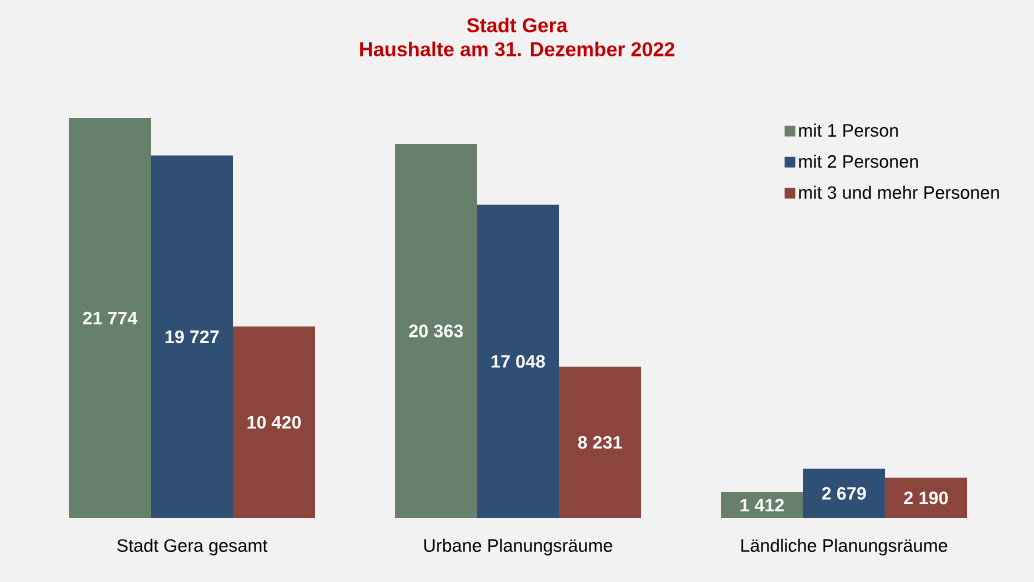 The image size is (1034, 582). What do you see at coordinates (517, 25) in the screenshot?
I see `chart-title: Stadt Gera` at bounding box center [517, 25].